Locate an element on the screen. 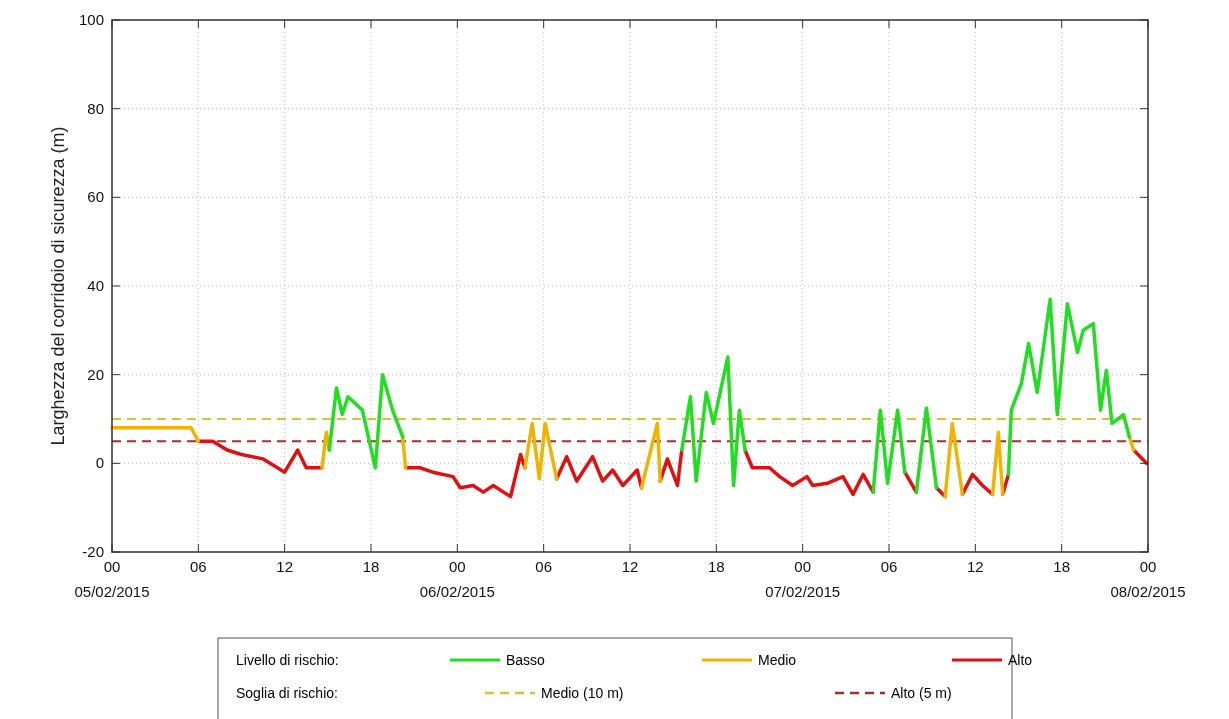  y-tick-label: -20 is located at coordinates (93, 551).